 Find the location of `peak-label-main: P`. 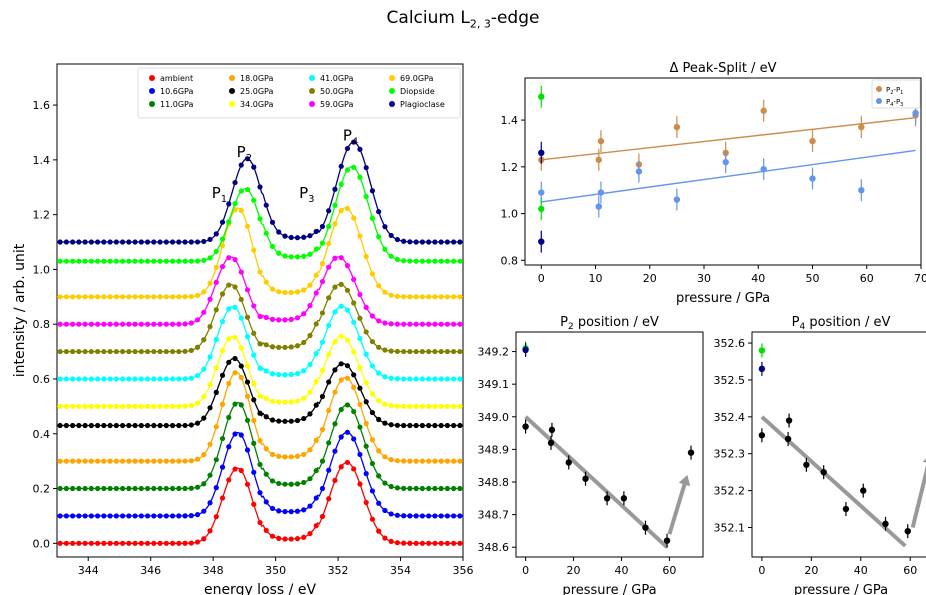

peak-label-main: P is located at coordinates (241, 152).